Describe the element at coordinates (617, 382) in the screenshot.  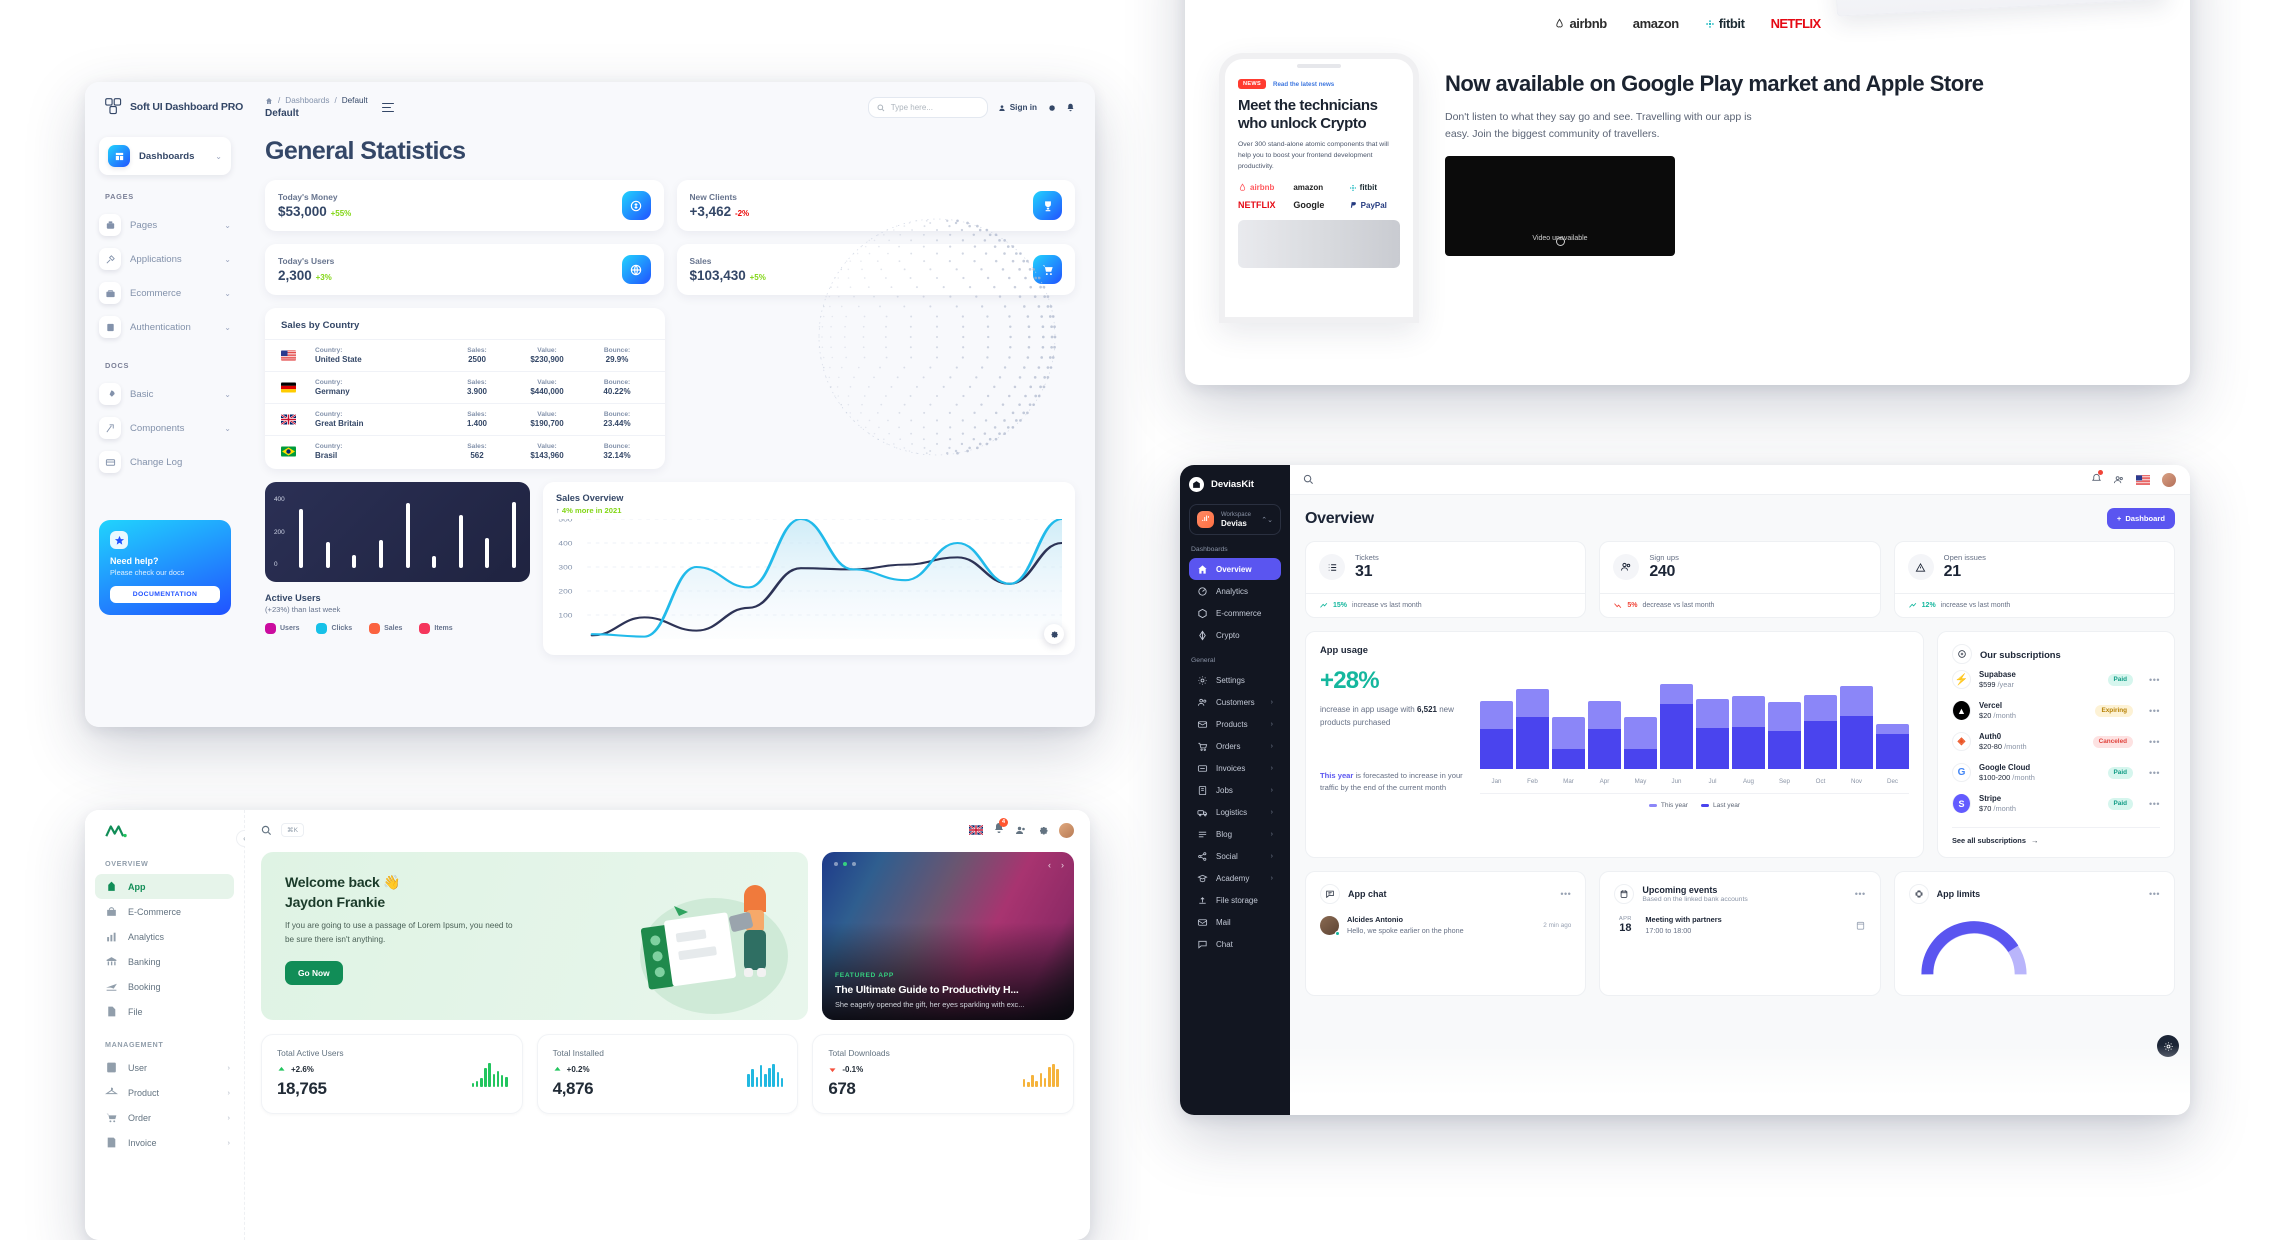
I see `col-bounce: Bounce:` at that location.